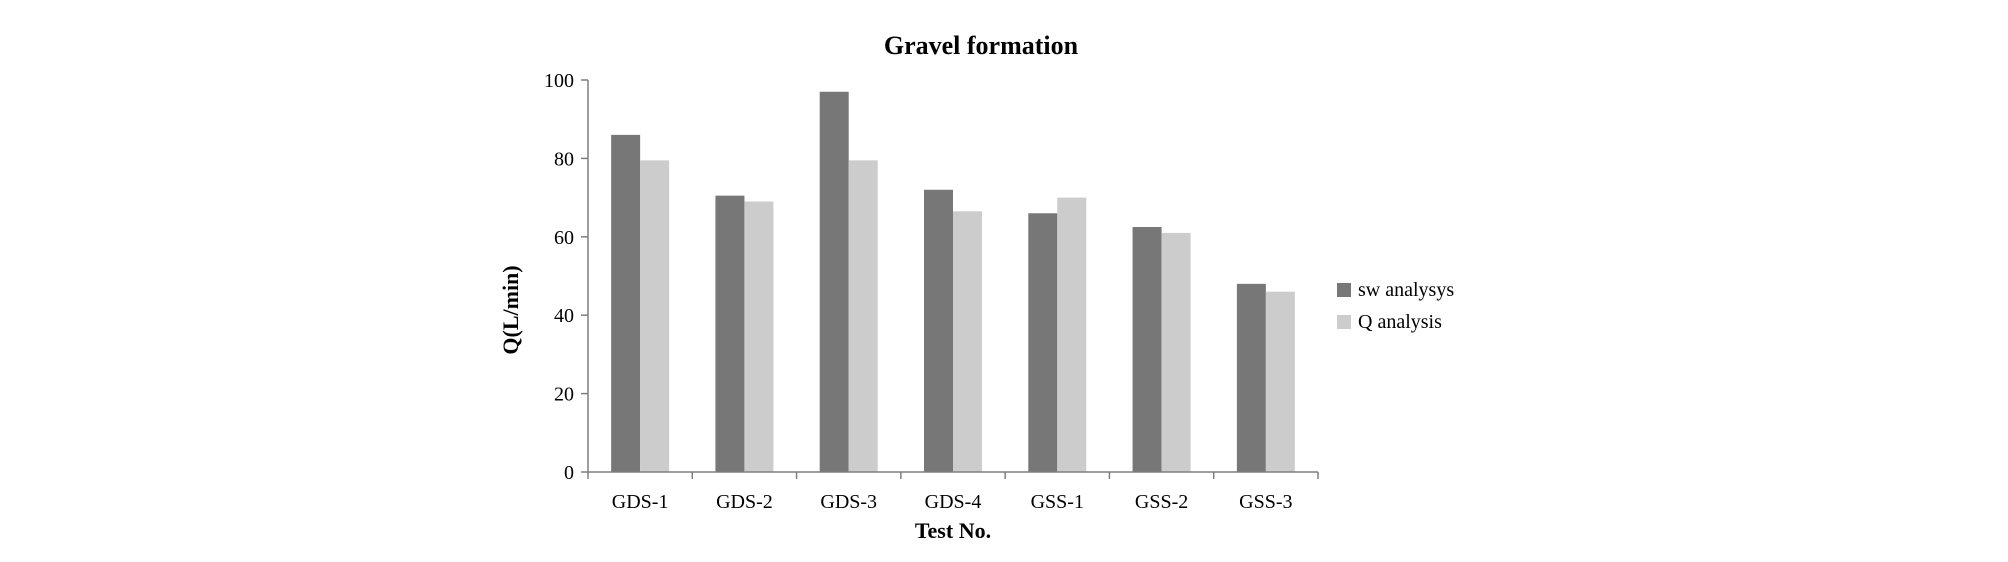  Describe the element at coordinates (640, 502) in the screenshot. I see `x-tick-label: GDS-1` at that location.